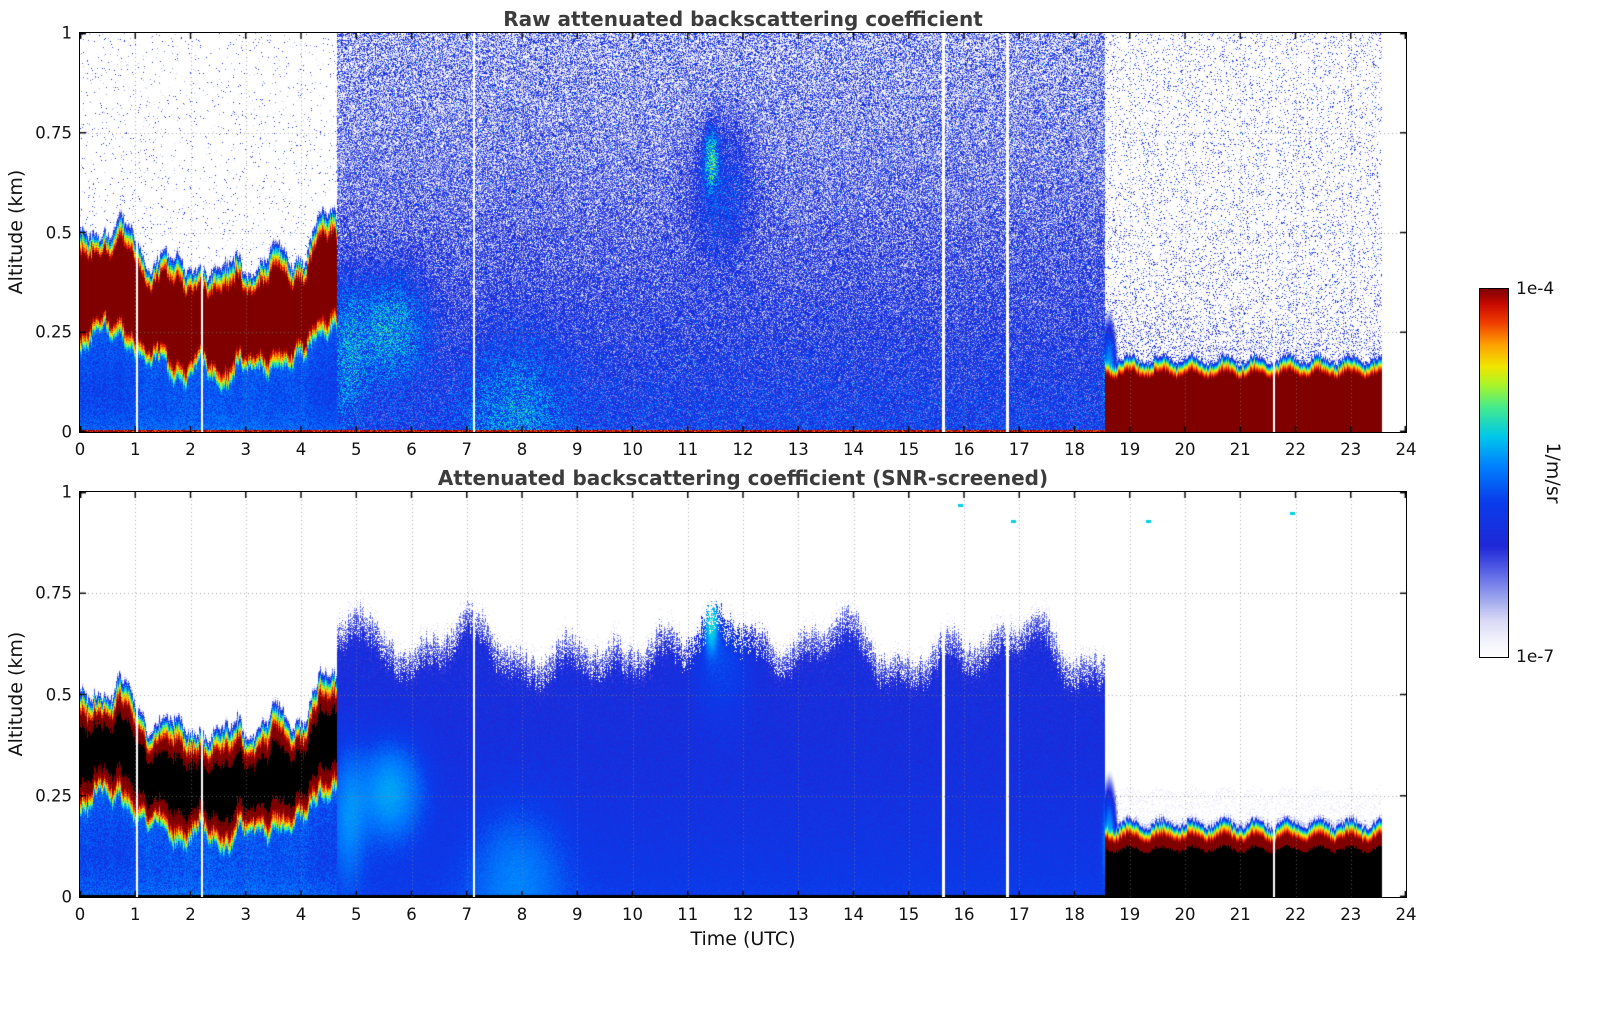 The width and height of the screenshot is (1621, 1020). What do you see at coordinates (1535, 657) in the screenshot?
I see `colorbar-min-label: 1e-7` at bounding box center [1535, 657].